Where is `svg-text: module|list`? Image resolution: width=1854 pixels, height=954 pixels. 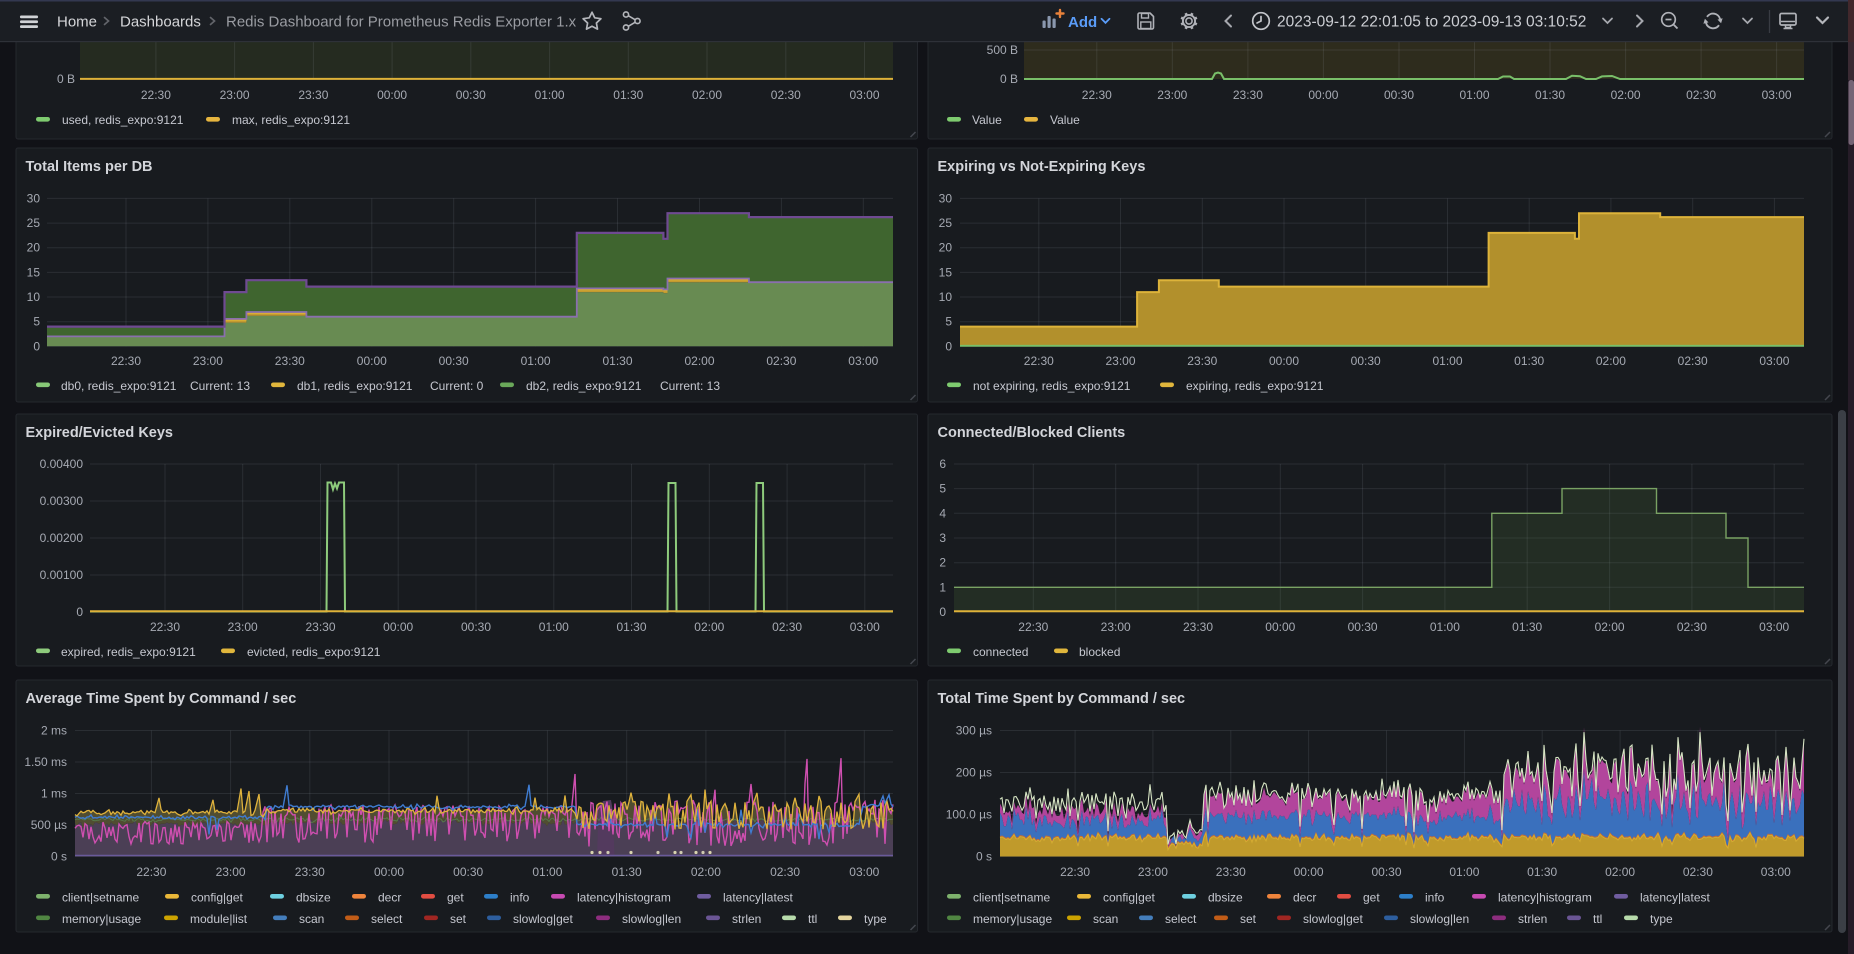 svg-text: module|list is located at coordinates (219, 919).